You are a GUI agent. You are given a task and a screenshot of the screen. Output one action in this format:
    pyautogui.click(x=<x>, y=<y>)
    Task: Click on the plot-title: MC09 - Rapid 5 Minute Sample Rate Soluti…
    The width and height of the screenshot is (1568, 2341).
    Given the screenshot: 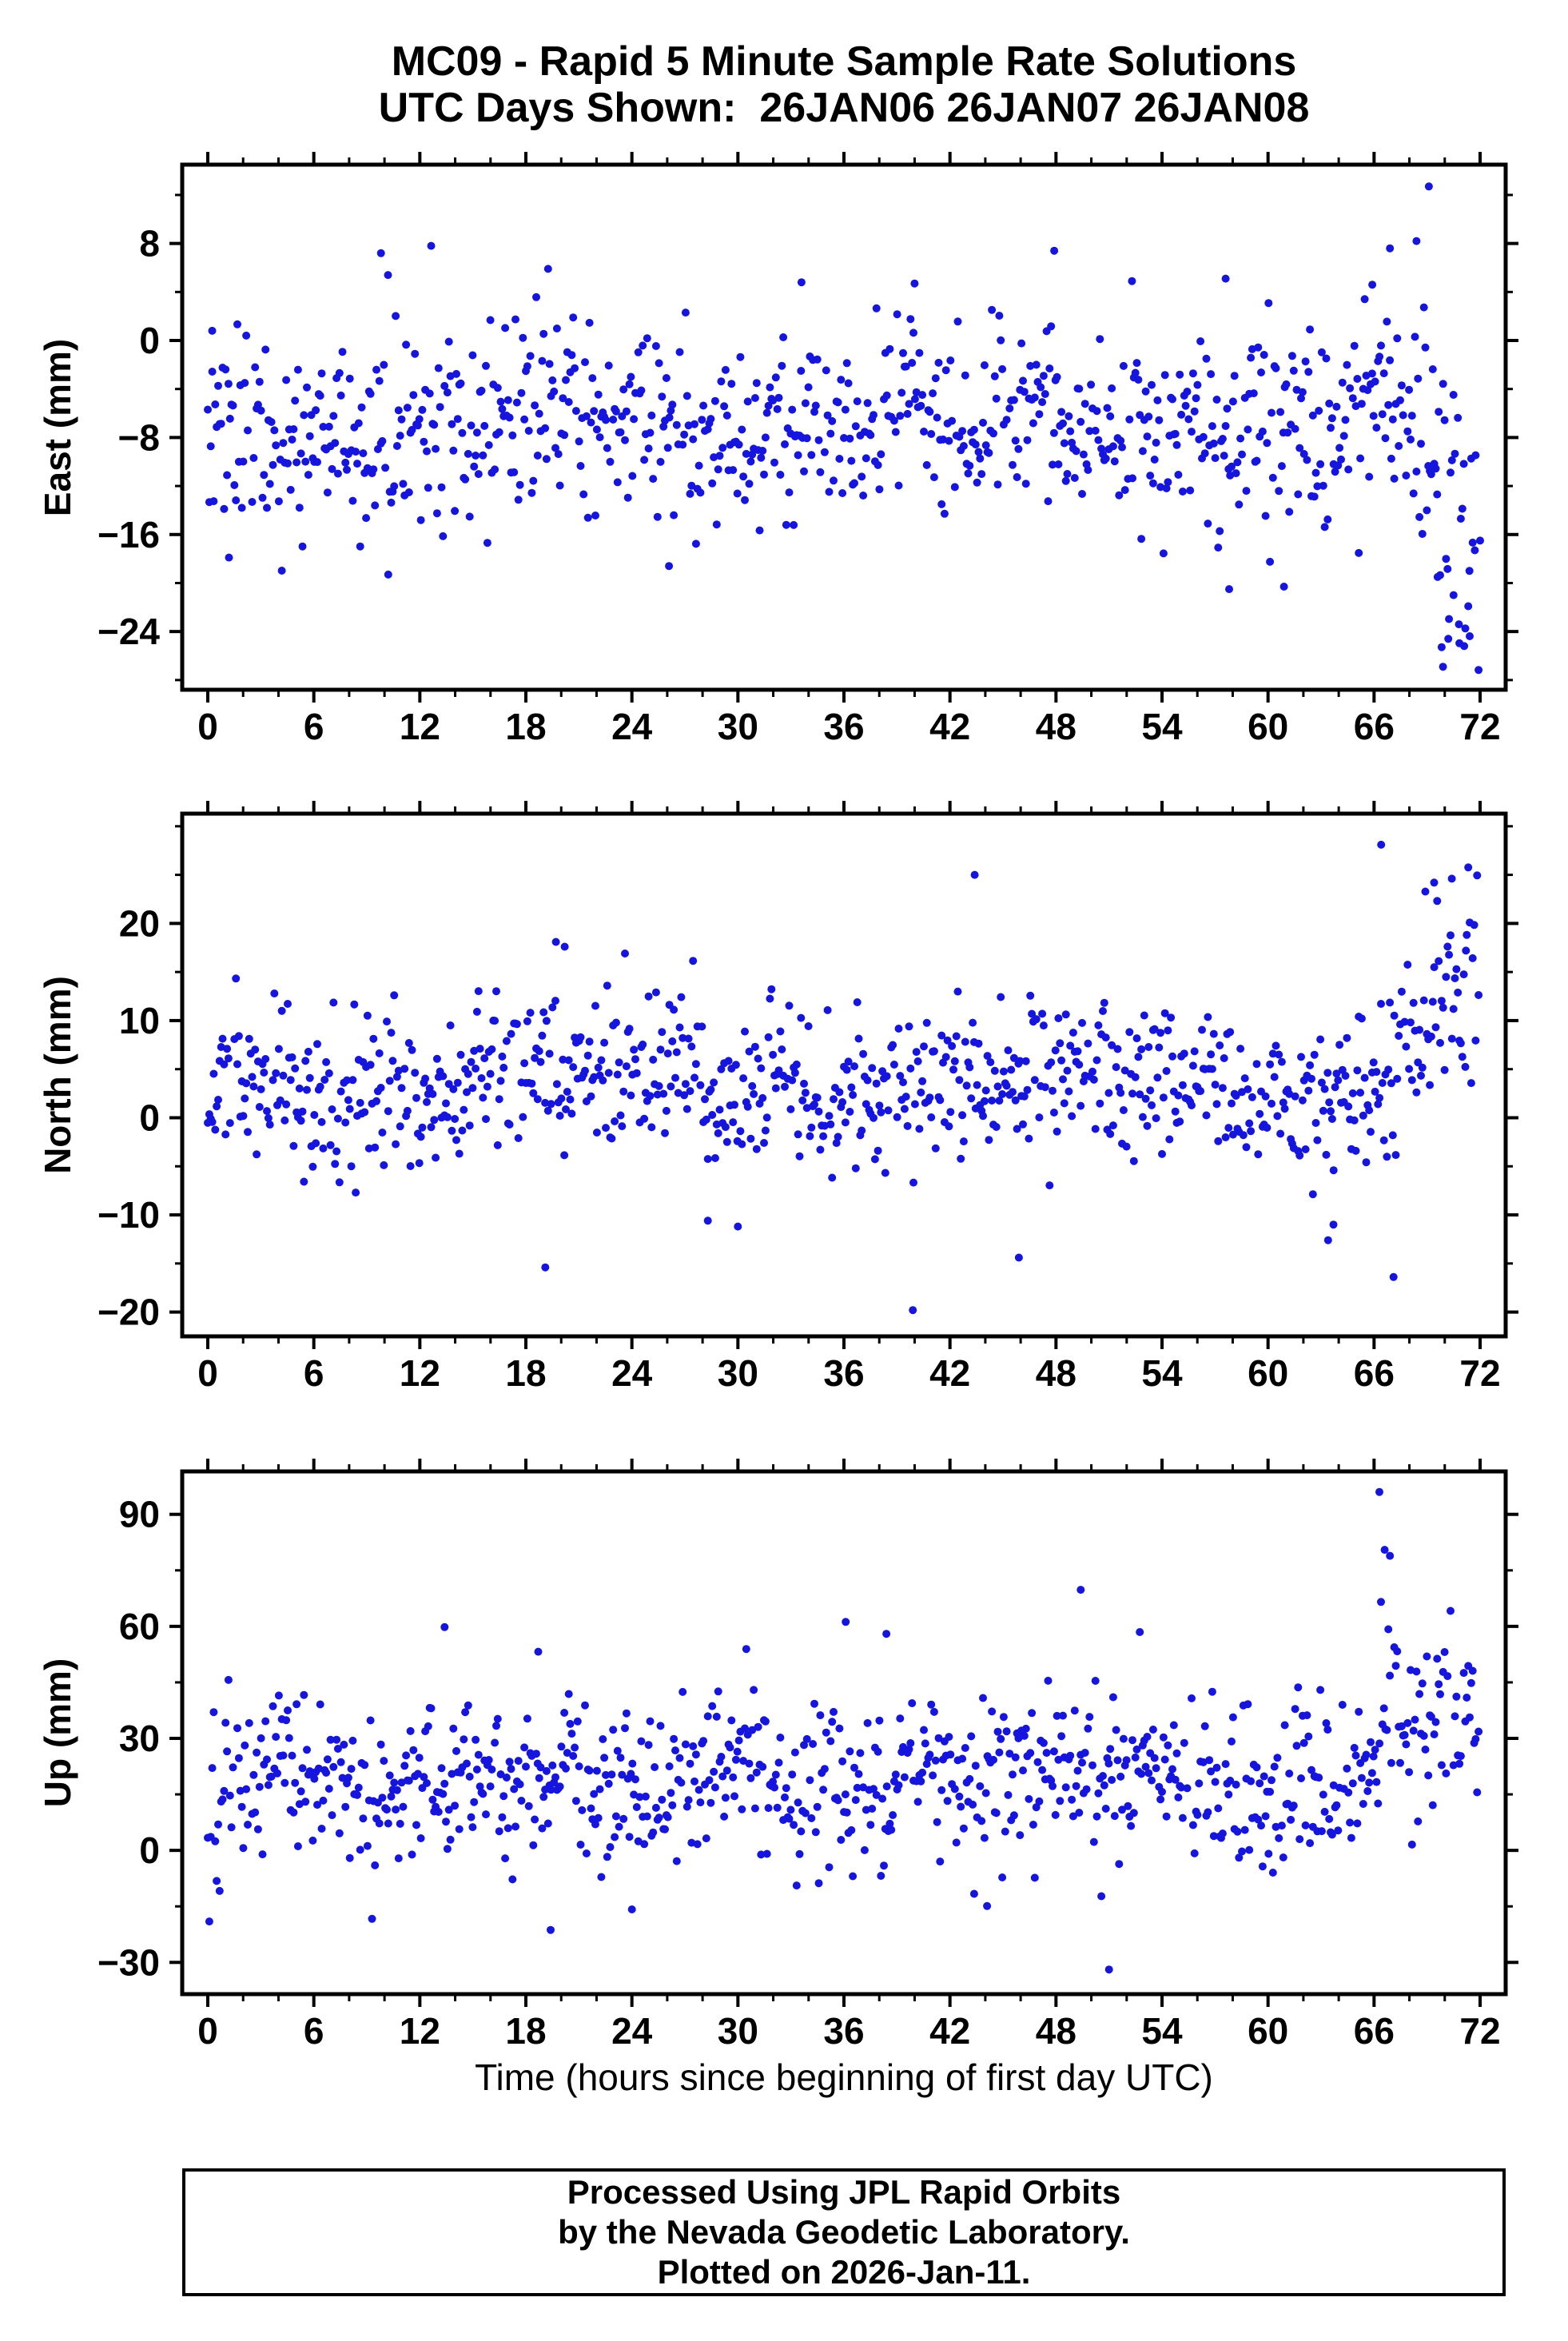 What is the action you would take?
    pyautogui.click(x=844, y=61)
    